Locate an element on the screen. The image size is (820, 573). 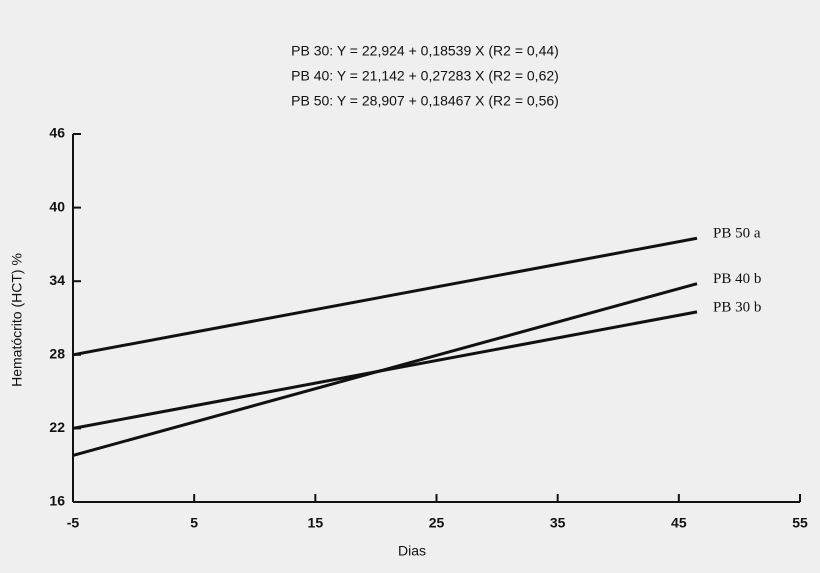
y-tick-label: 22 is located at coordinates (57, 427).